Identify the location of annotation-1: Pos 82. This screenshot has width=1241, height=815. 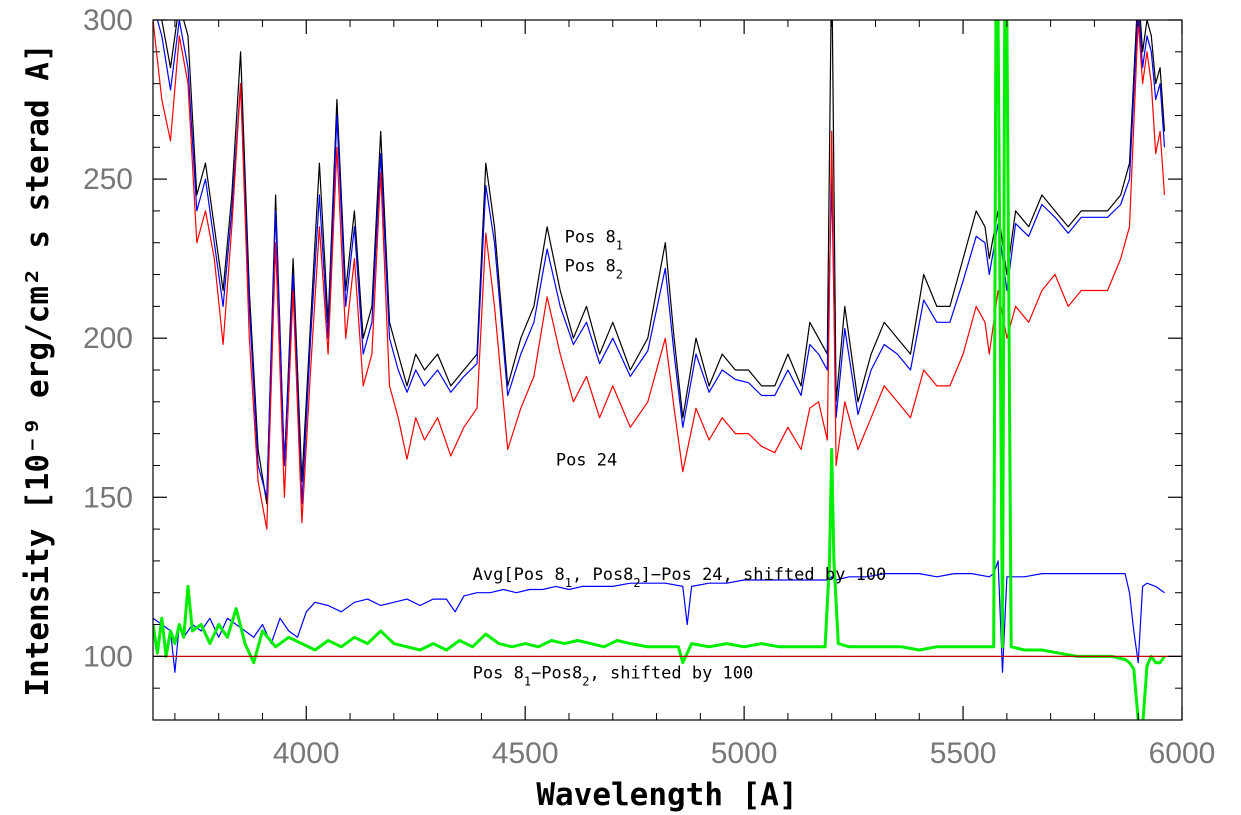
(594, 268).